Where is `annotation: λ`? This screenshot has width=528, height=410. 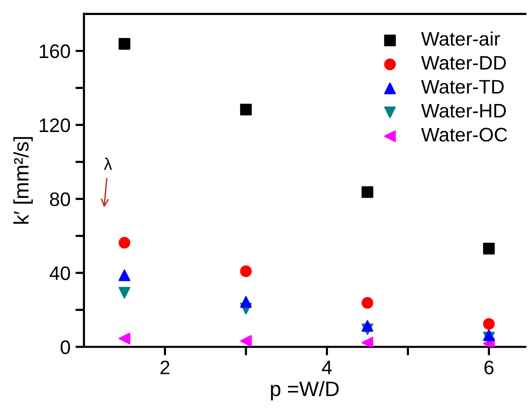
annotation: λ is located at coordinates (108, 164).